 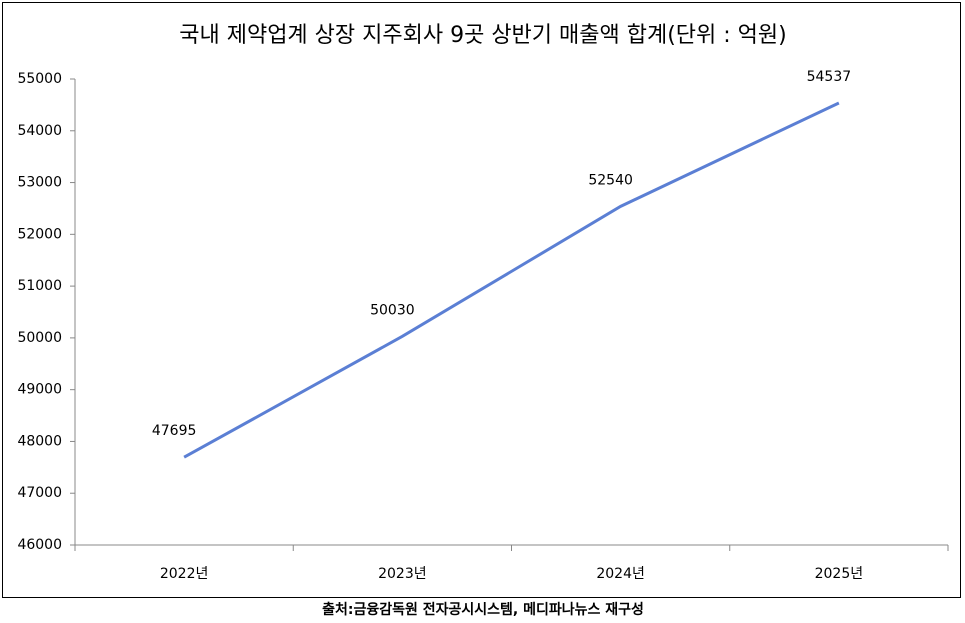 I want to click on chart-title: 국내 제약업계 상장 지주회사 9곳 상반기 매출액 합계(단위 : 억원), so click(x=483, y=35).